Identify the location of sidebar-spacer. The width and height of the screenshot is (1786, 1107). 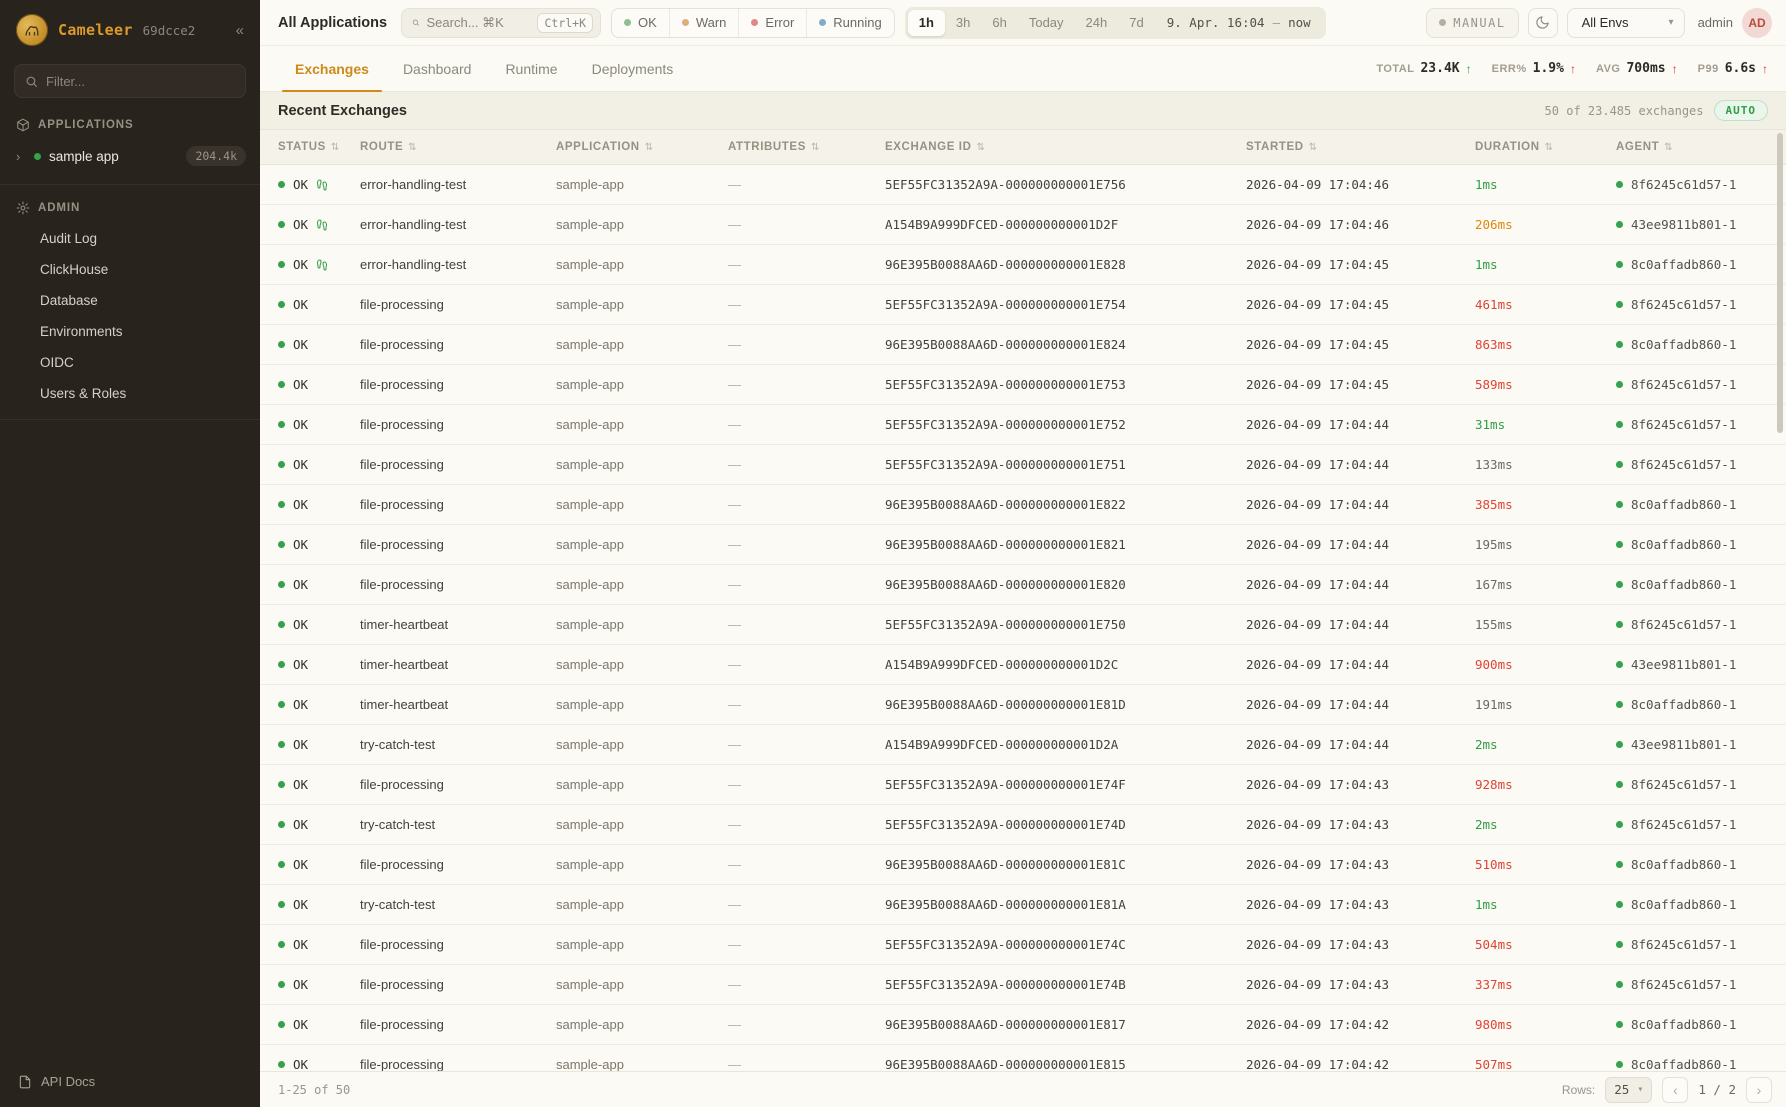
(130, 740).